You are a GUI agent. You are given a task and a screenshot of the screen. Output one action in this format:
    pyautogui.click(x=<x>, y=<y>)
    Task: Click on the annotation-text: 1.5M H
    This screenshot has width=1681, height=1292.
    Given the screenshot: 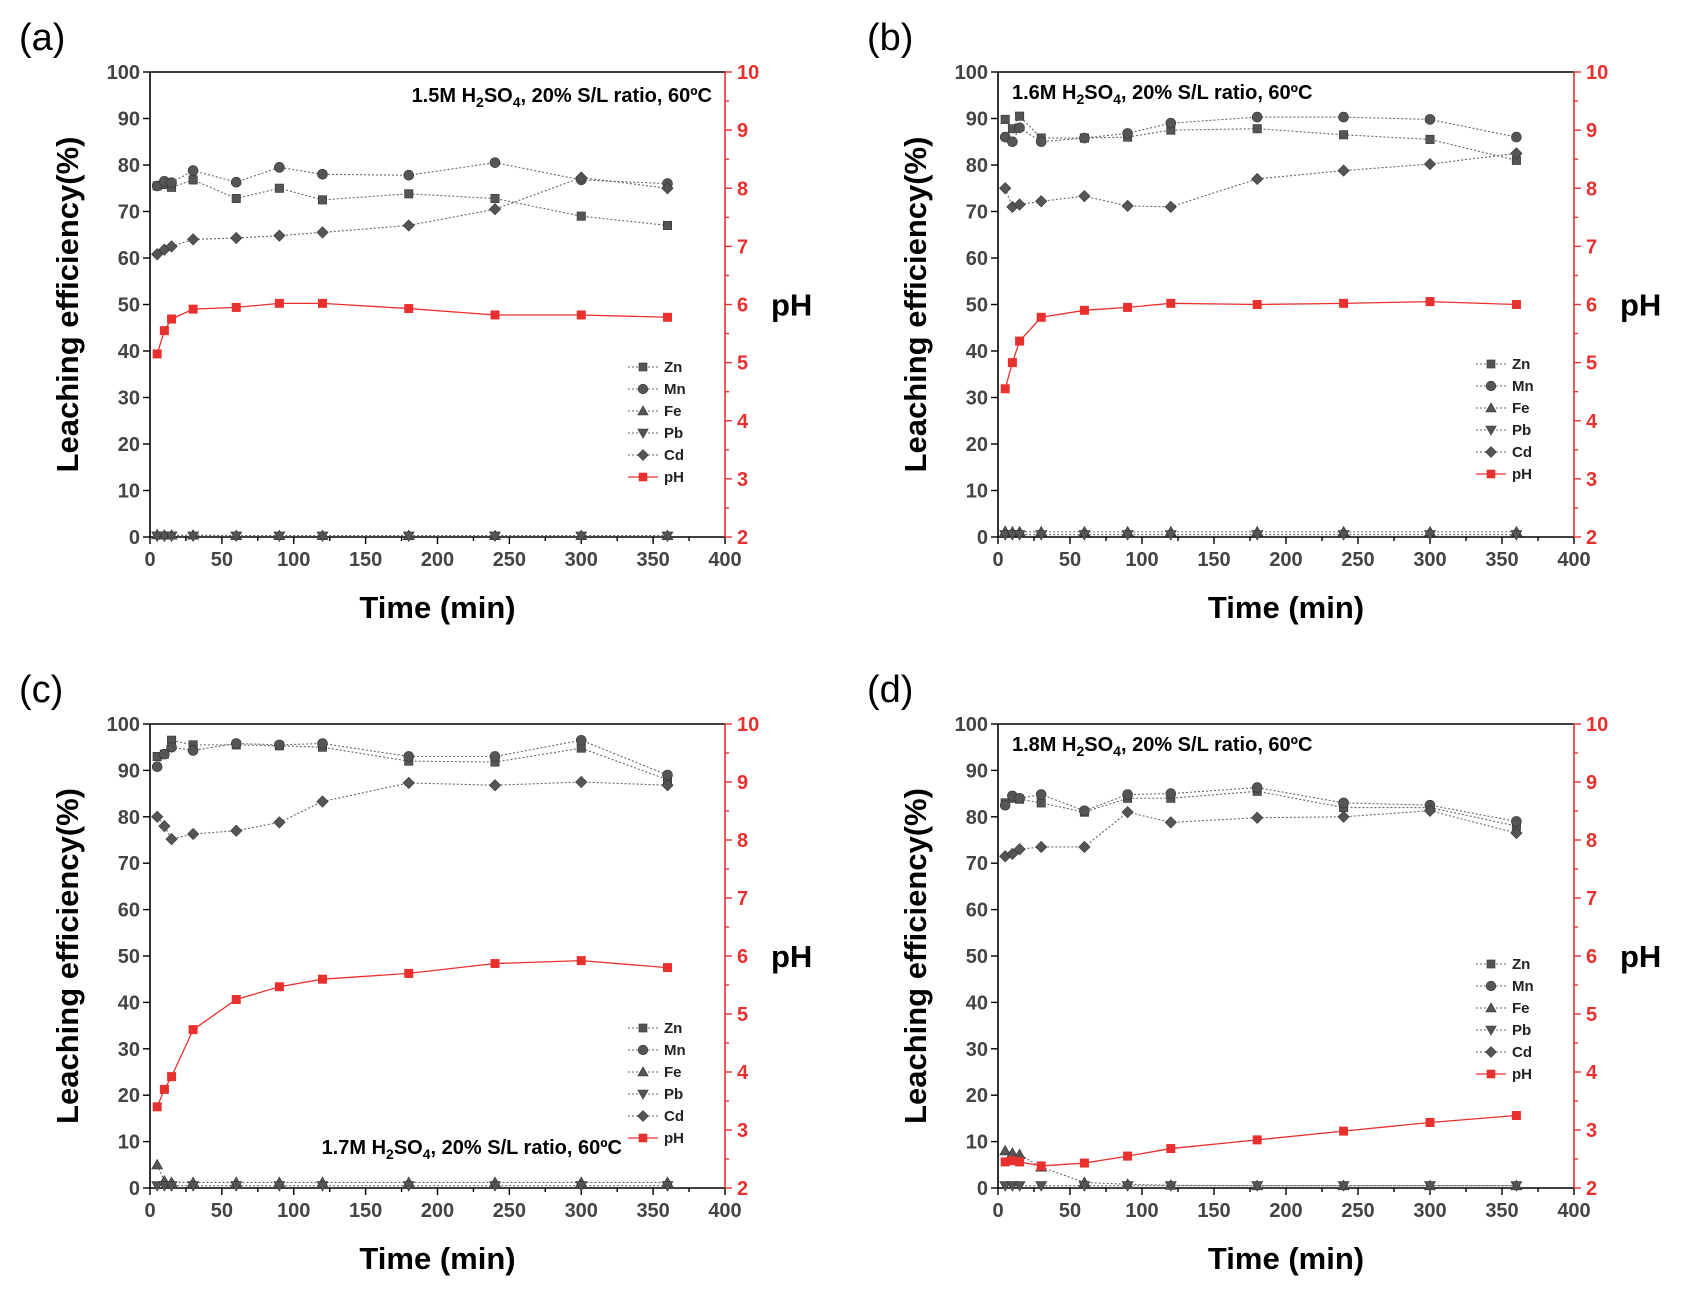 What is the action you would take?
    pyautogui.click(x=444, y=96)
    